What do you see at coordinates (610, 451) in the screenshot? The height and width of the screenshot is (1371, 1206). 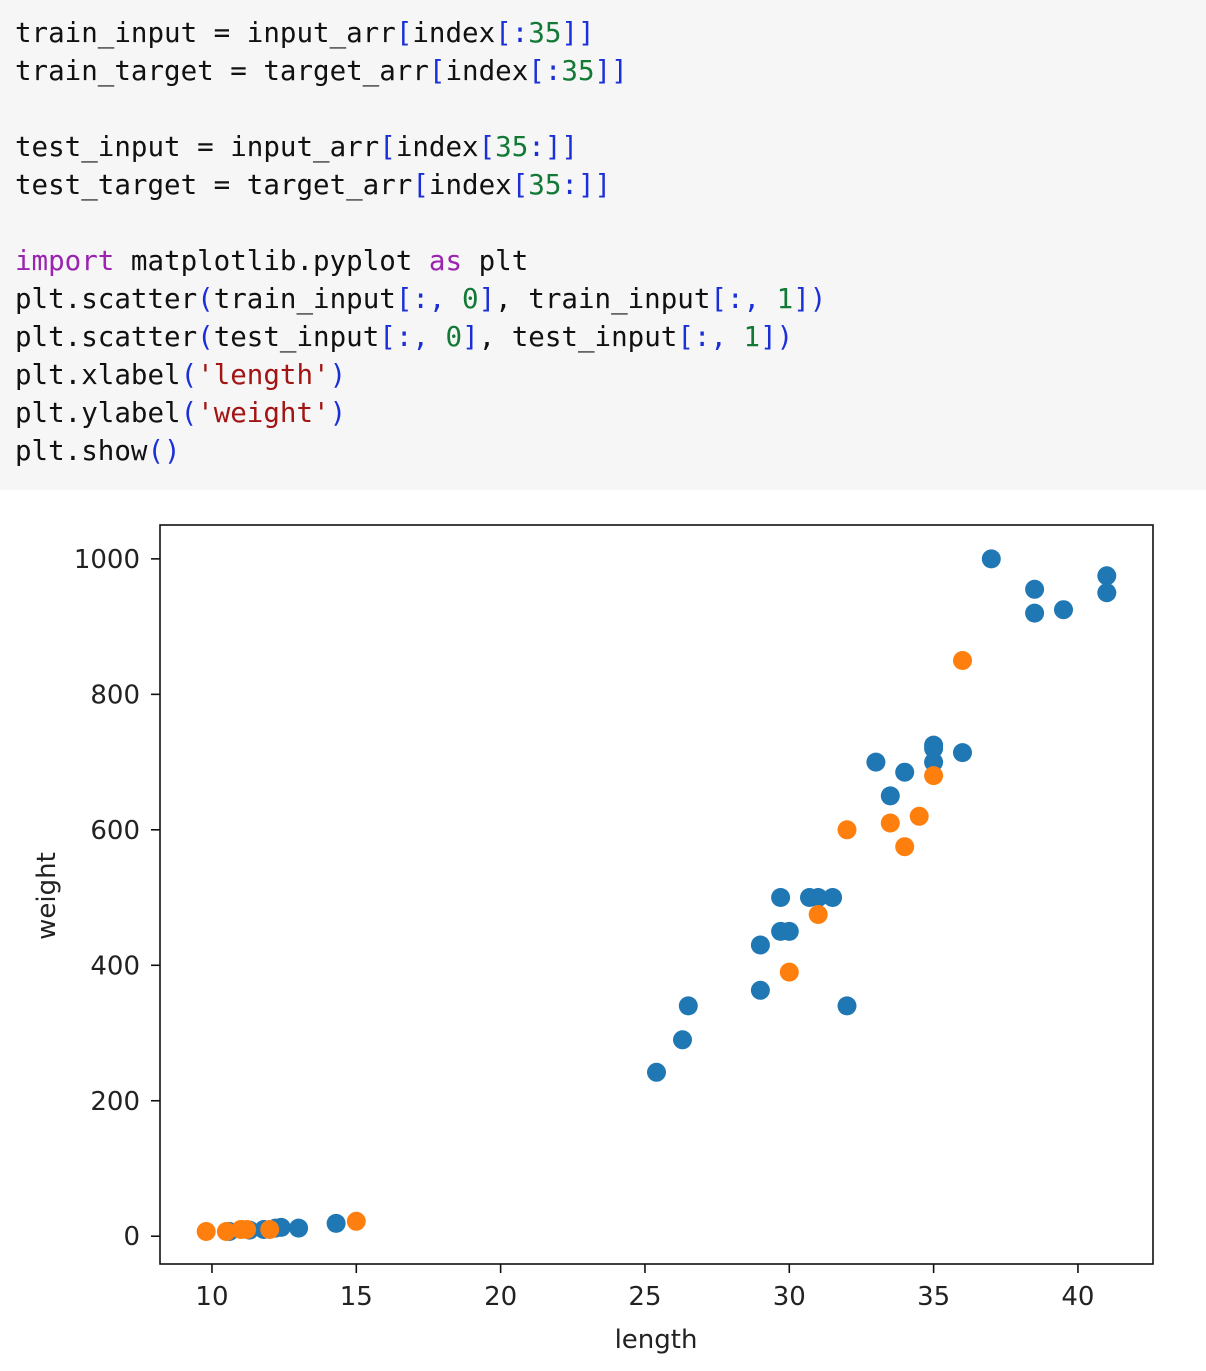 I see `code-line: plt.show()` at bounding box center [610, 451].